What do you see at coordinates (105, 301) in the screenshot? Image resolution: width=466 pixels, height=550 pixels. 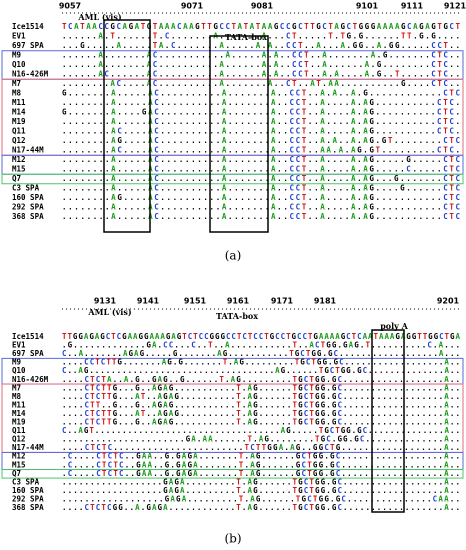 I see `position-label: 9131` at bounding box center [105, 301].